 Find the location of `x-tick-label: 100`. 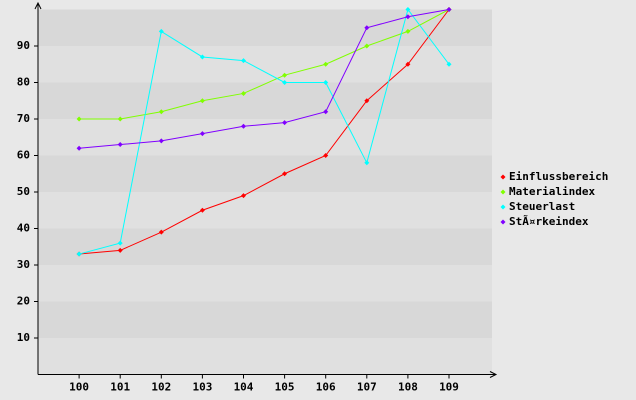

x-tick-label: 100 is located at coordinates (79, 387).